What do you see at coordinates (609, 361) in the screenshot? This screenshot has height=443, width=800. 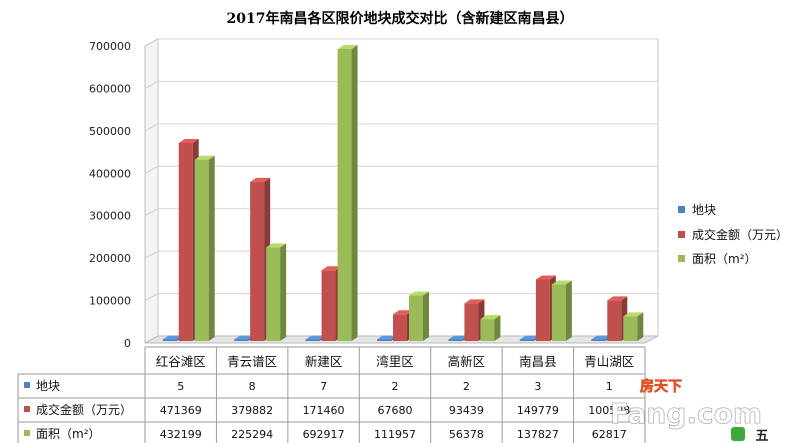 I see `x-tick-label: 青山湖区` at bounding box center [609, 361].